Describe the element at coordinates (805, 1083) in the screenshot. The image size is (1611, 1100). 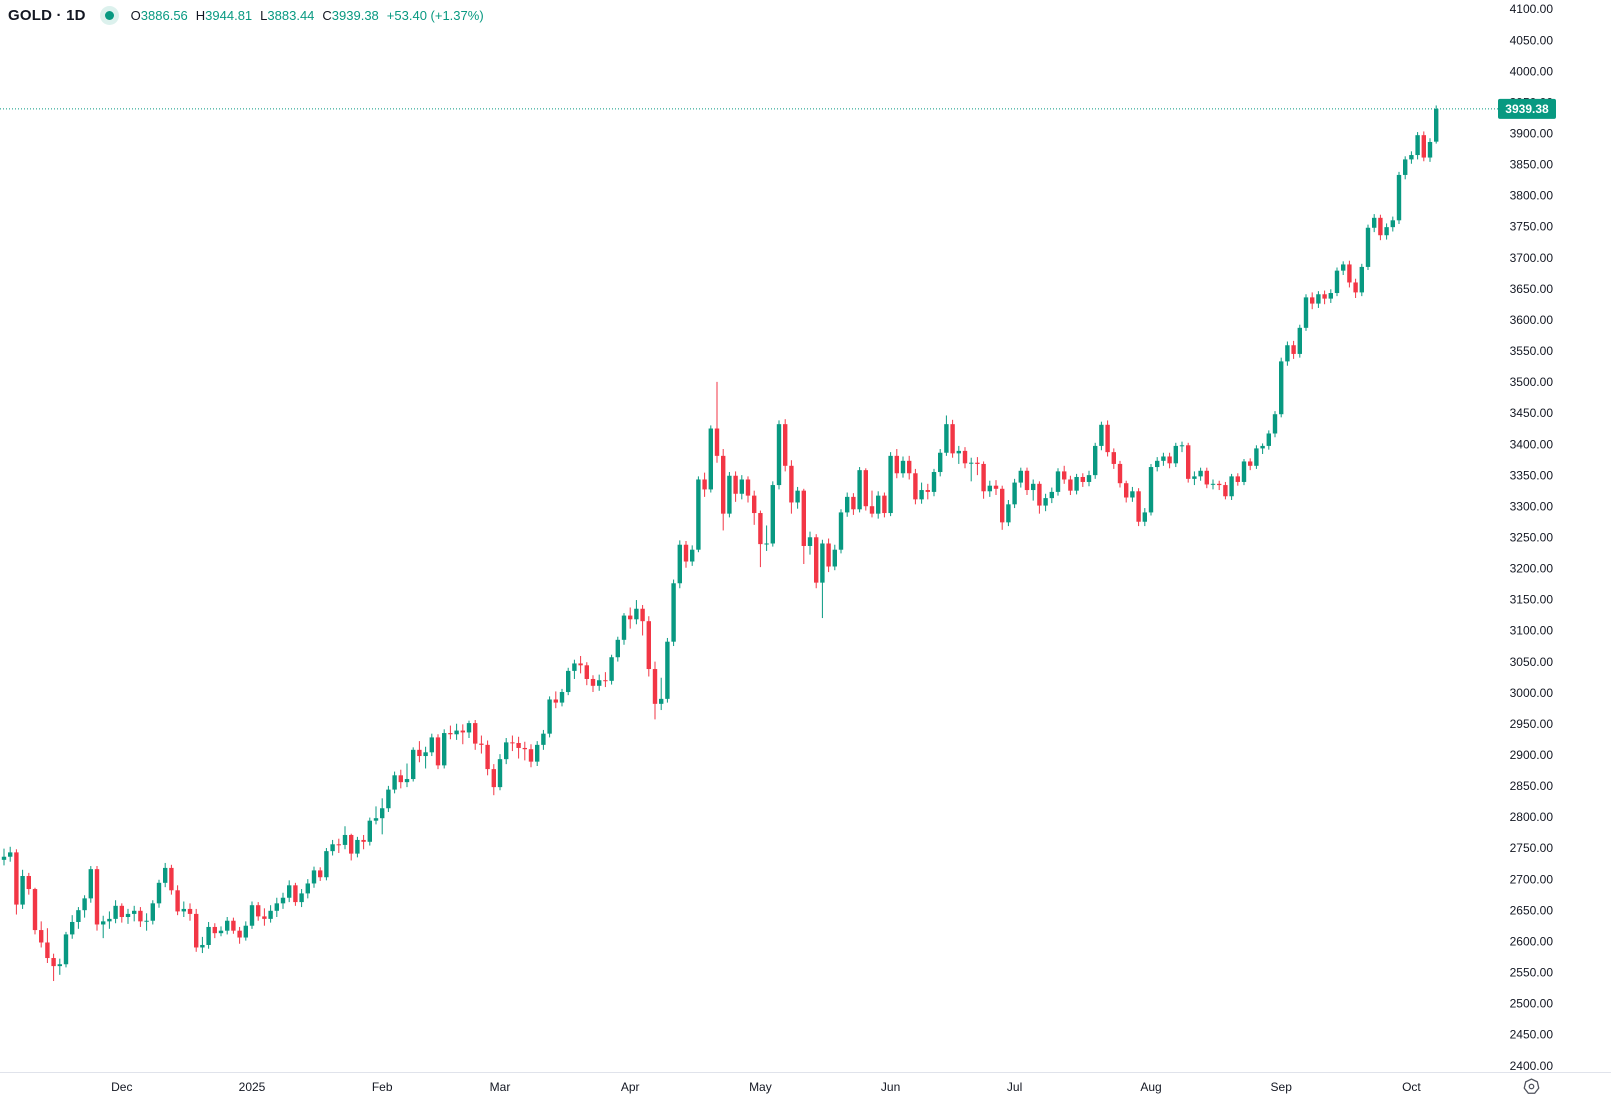
I see `time-axis: Dec 2025 Feb Mar Apr May Jun Jul Aug Sep Oct` at that location.